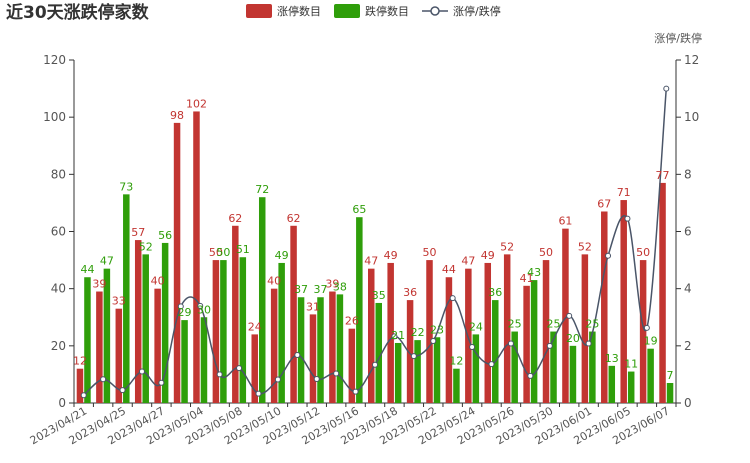 The width and height of the screenshot is (750, 463). I want to click on y-left-tick-label: 0, so click(62, 403).